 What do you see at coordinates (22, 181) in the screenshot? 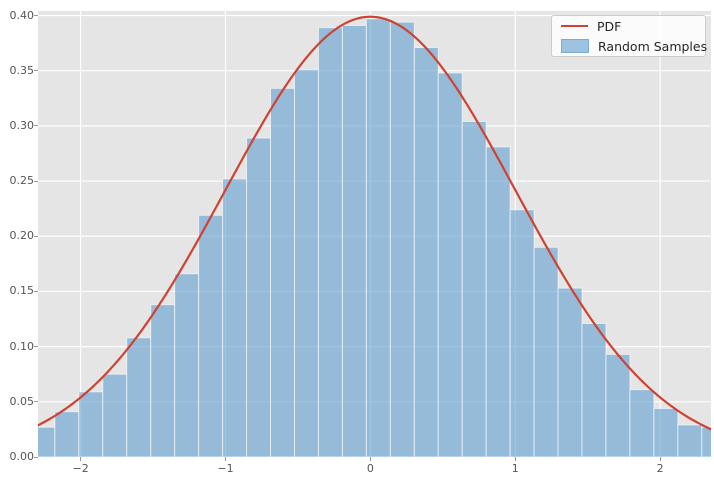
I see `y-tick-label: 0.25` at bounding box center [22, 181].